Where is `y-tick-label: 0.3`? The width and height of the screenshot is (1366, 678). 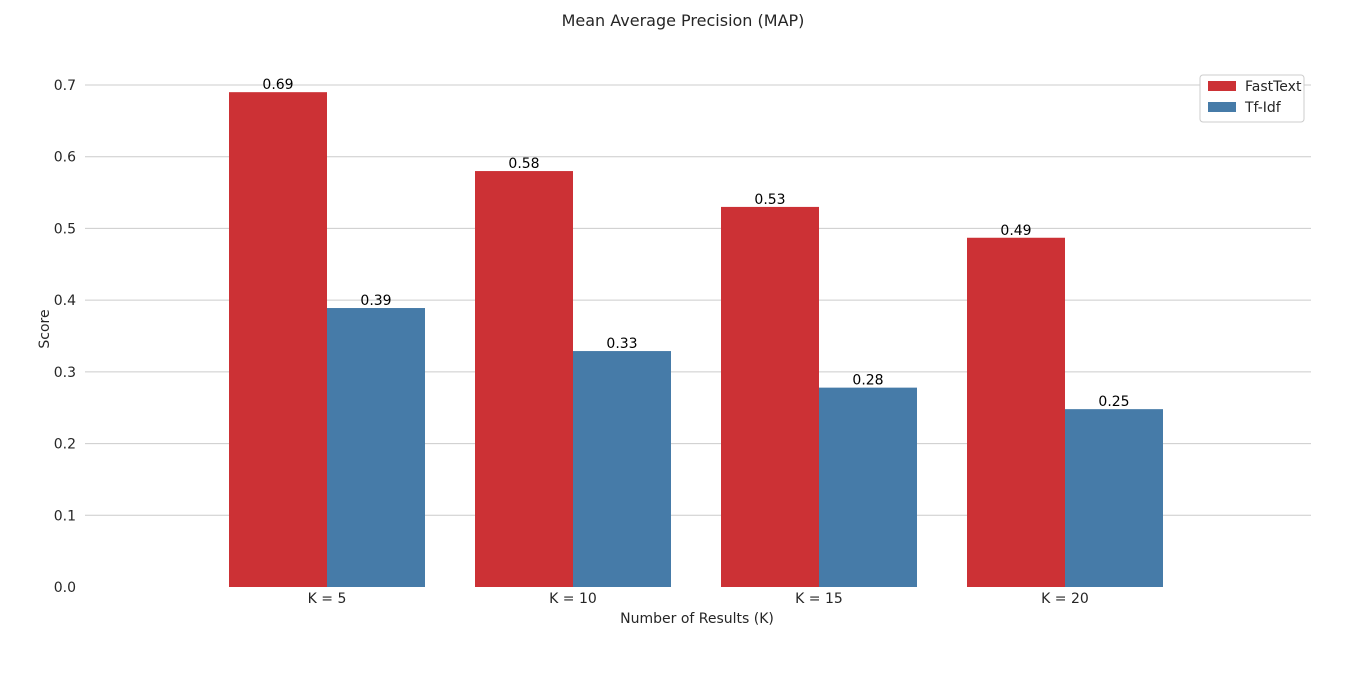
y-tick-label: 0.3 is located at coordinates (65, 373).